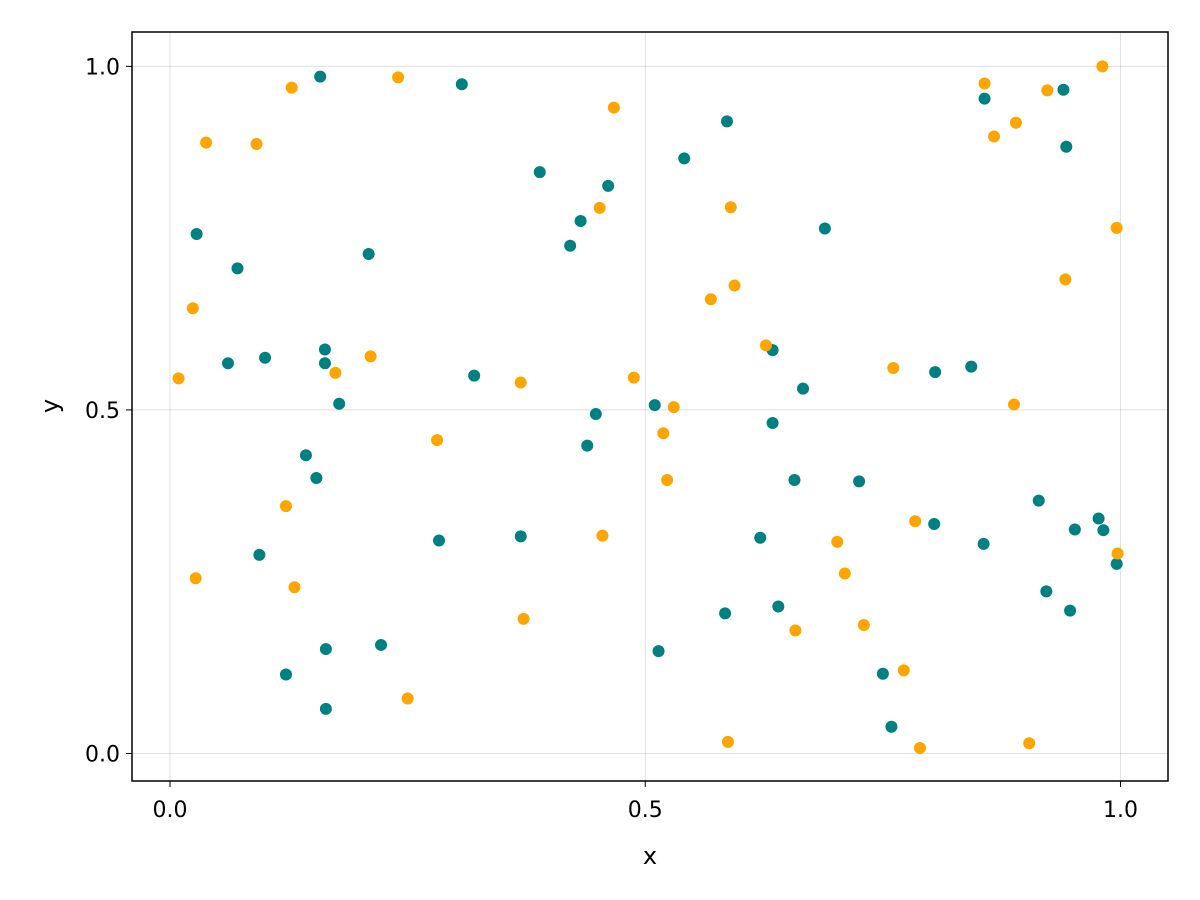 The width and height of the screenshot is (1200, 900). I want to click on y-tick-label: 1.0, so click(102, 67).